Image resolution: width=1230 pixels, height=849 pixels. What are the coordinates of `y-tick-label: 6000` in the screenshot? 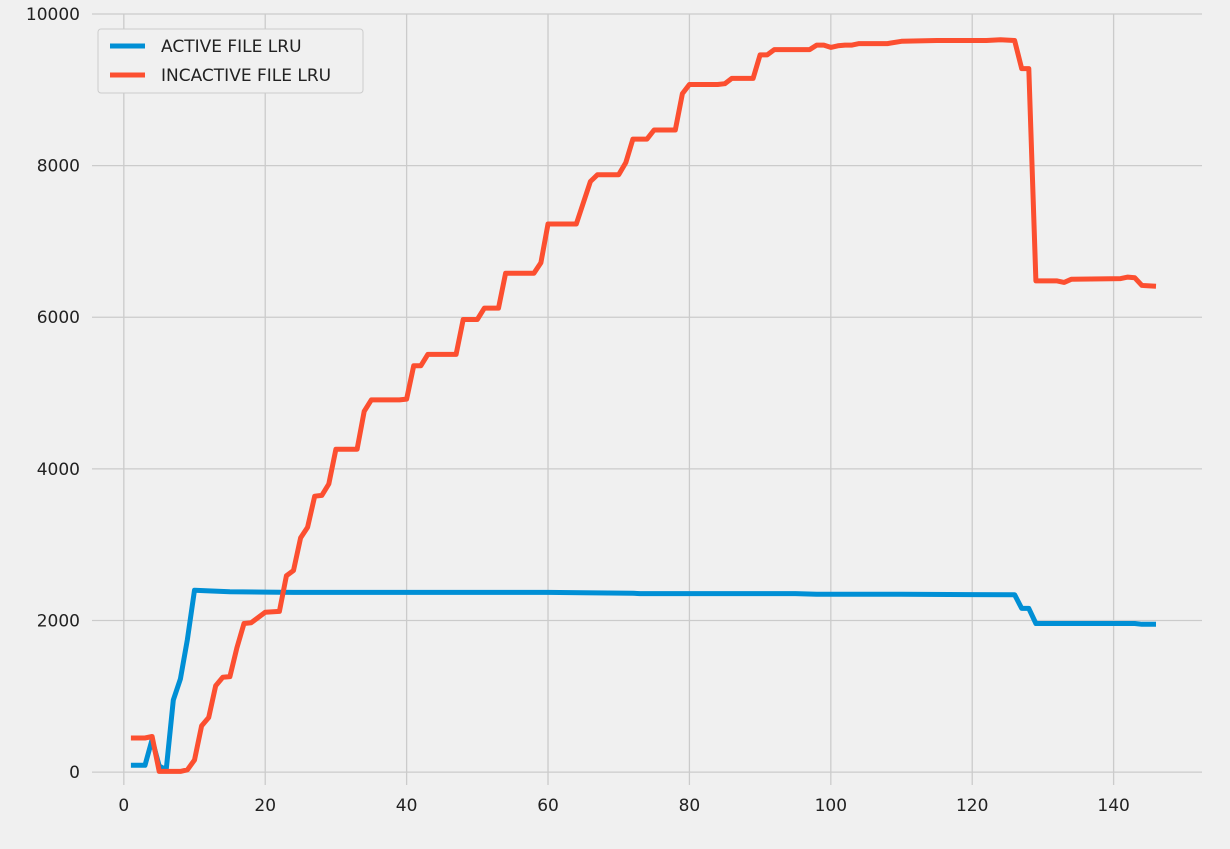 It's located at (58, 318).